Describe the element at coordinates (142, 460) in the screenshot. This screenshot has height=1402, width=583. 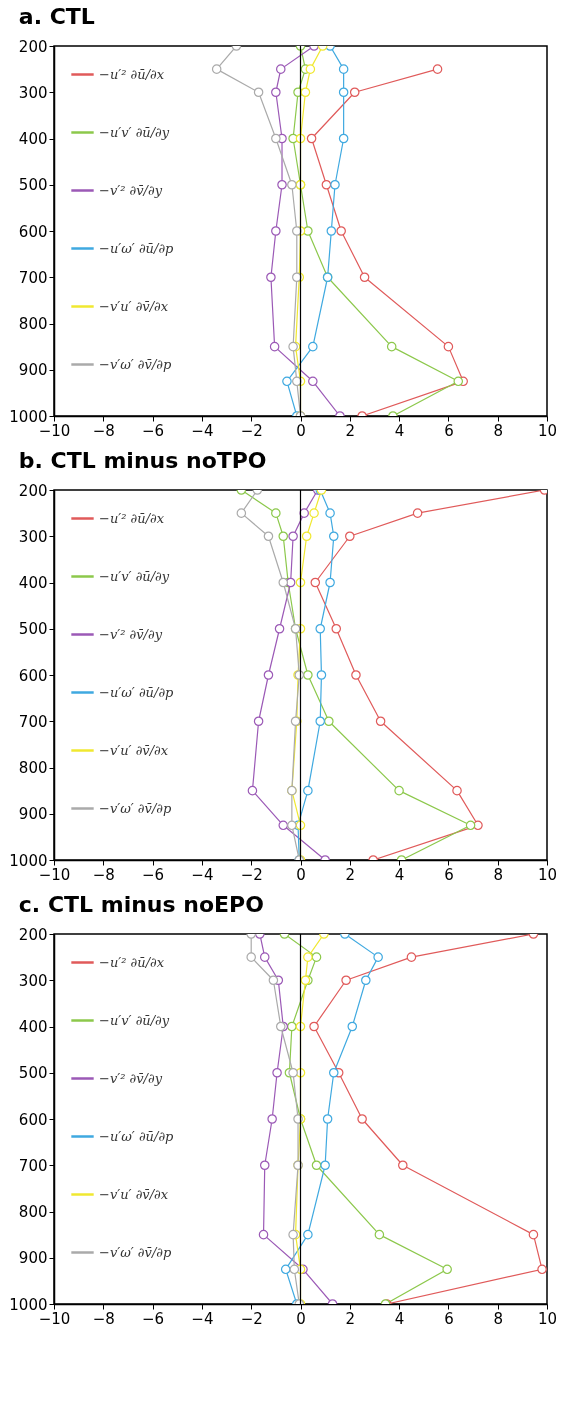
I see `chart-title: b. CTL minus noTPO` at that location.